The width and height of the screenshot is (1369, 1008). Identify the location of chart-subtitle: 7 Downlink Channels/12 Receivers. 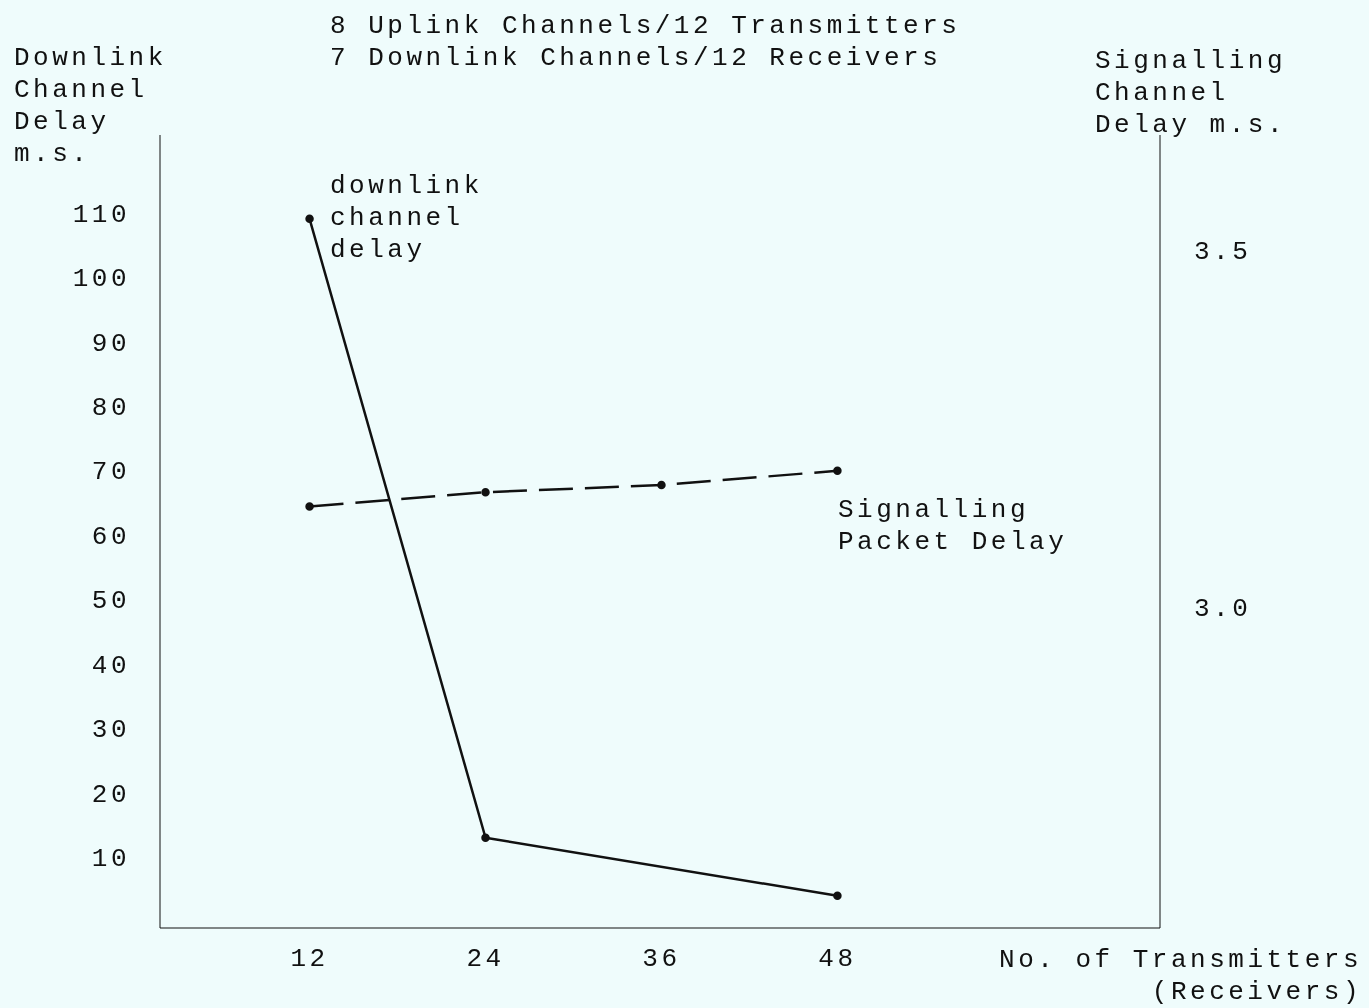
(636, 58).